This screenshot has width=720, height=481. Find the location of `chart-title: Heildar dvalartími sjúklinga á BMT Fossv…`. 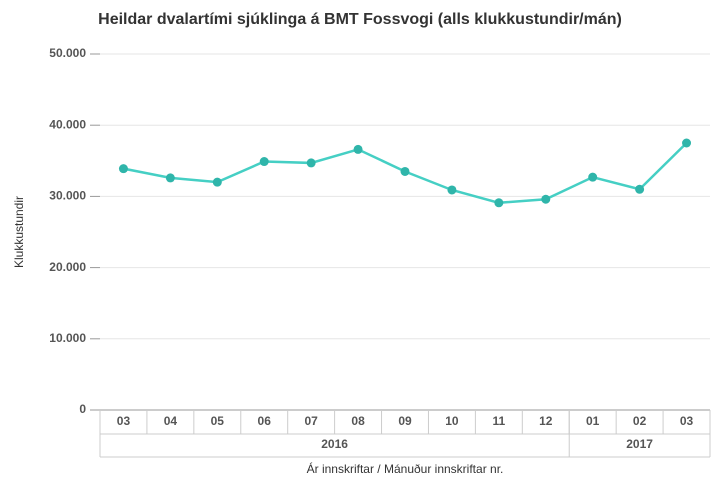

chart-title: Heildar dvalartími sjúklinga á BMT Fossv… is located at coordinates (360, 19).